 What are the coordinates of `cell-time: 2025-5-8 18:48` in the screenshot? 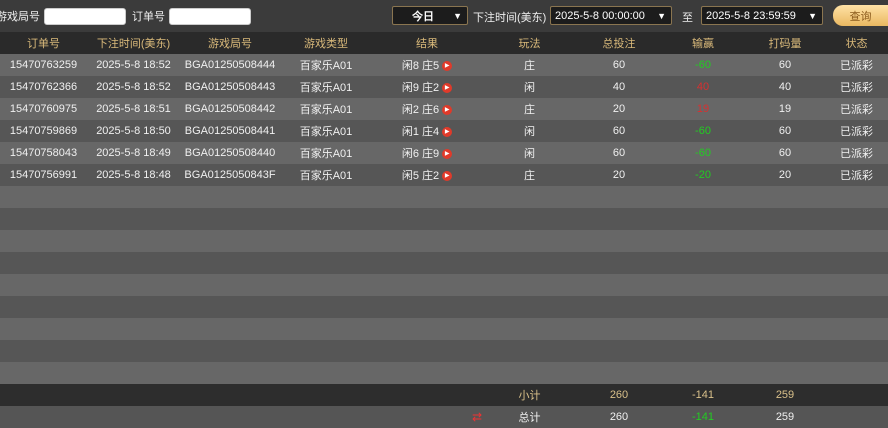 It's located at (133, 175).